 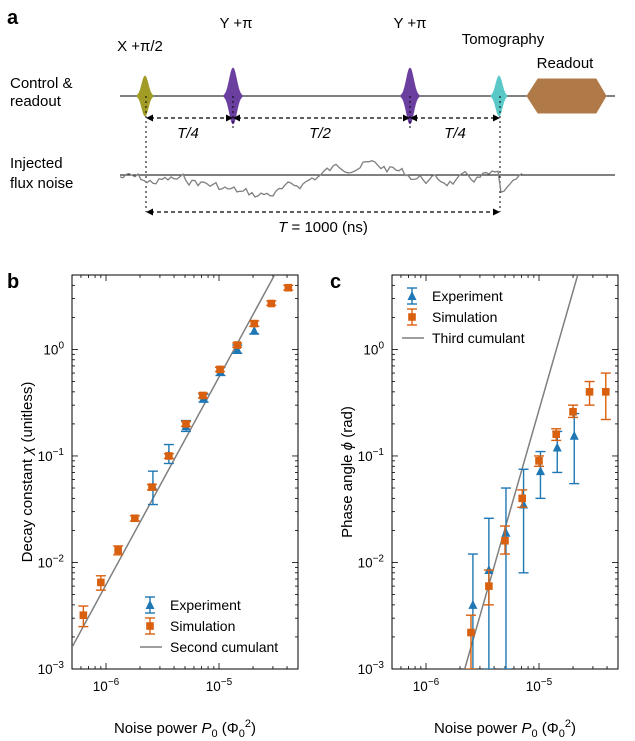 What do you see at coordinates (321, 179) in the screenshot?
I see `flux-noise-trace` at bounding box center [321, 179].